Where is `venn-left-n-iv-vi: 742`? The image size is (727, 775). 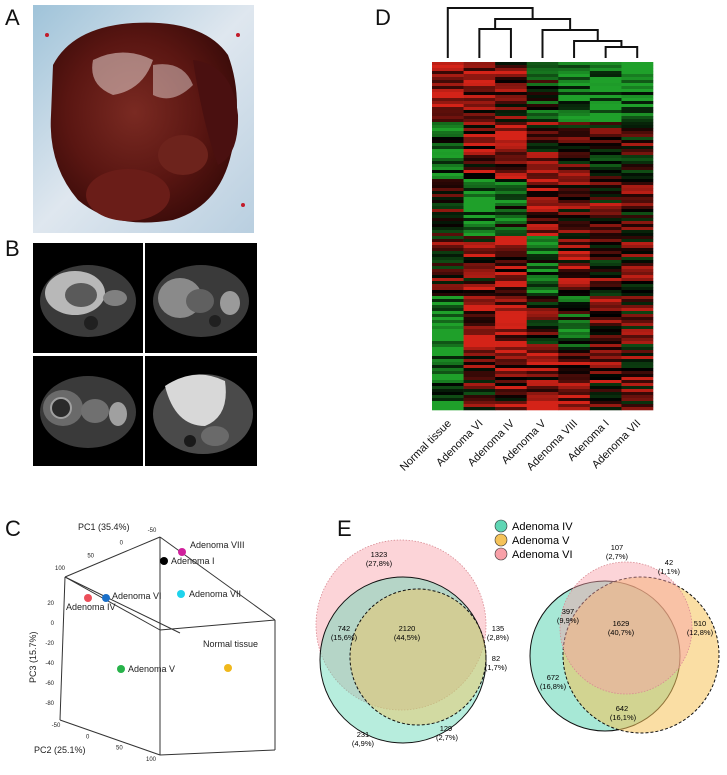 venn-left-n-iv-vi: 742 is located at coordinates (344, 628).